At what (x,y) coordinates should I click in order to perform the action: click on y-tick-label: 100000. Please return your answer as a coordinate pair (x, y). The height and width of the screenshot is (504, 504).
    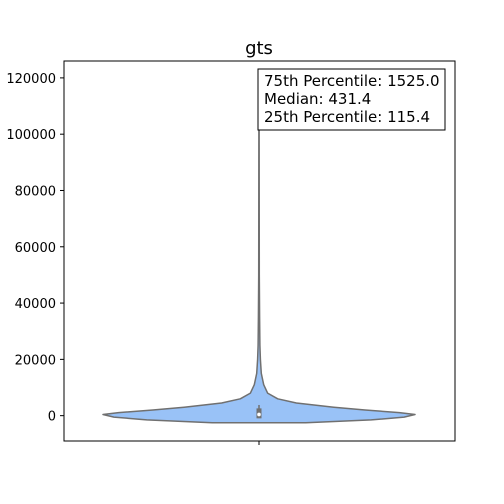
    Looking at the image, I should click on (31, 135).